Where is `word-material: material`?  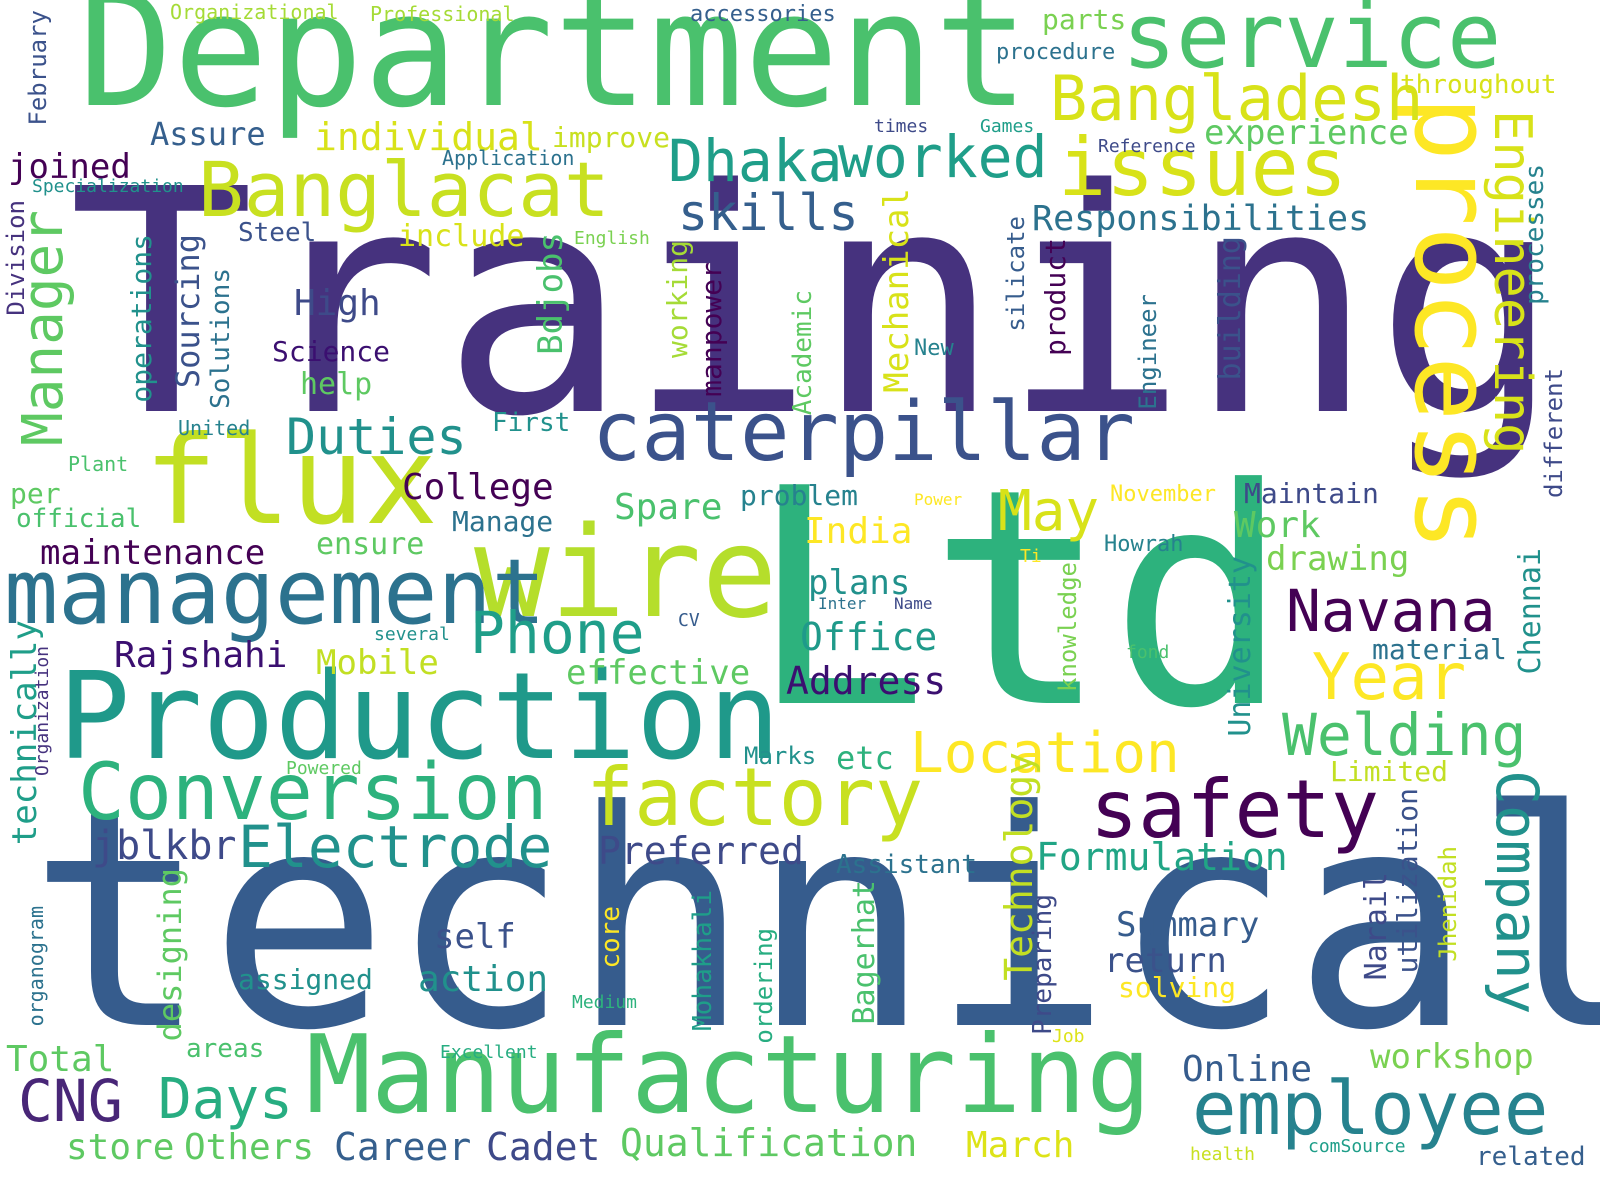 word-material: material is located at coordinates (1439, 649).